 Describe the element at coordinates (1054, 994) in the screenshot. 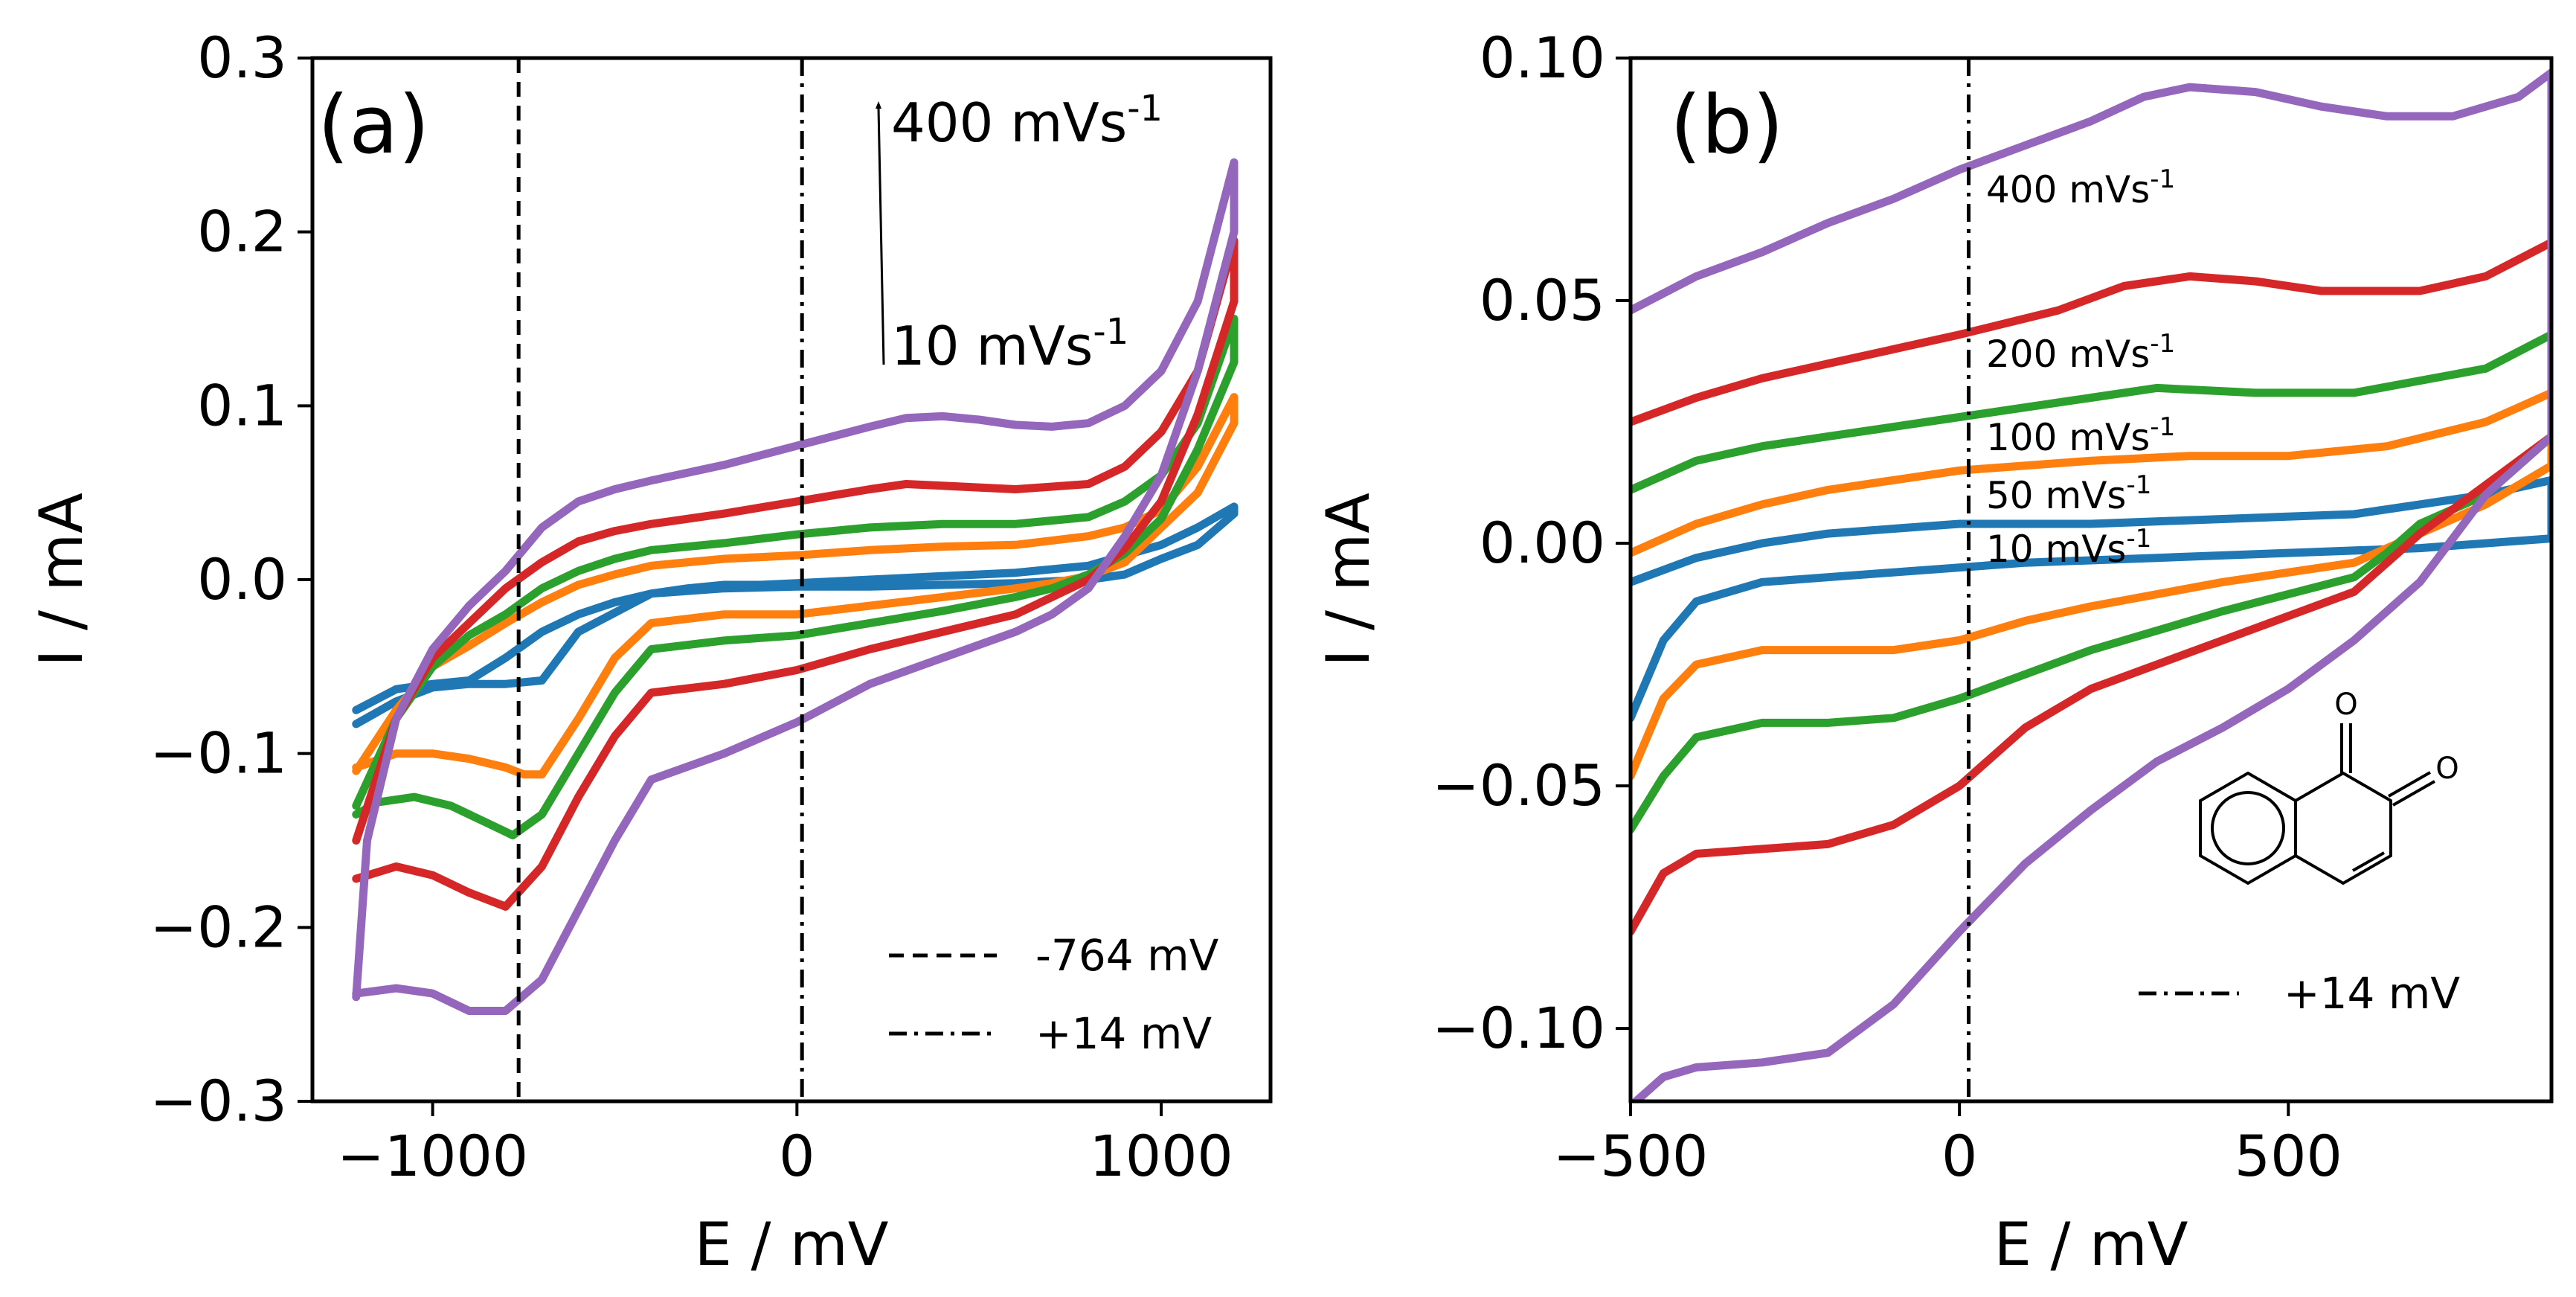

I see `panel-a-legend: -764 mV +14 mV` at that location.